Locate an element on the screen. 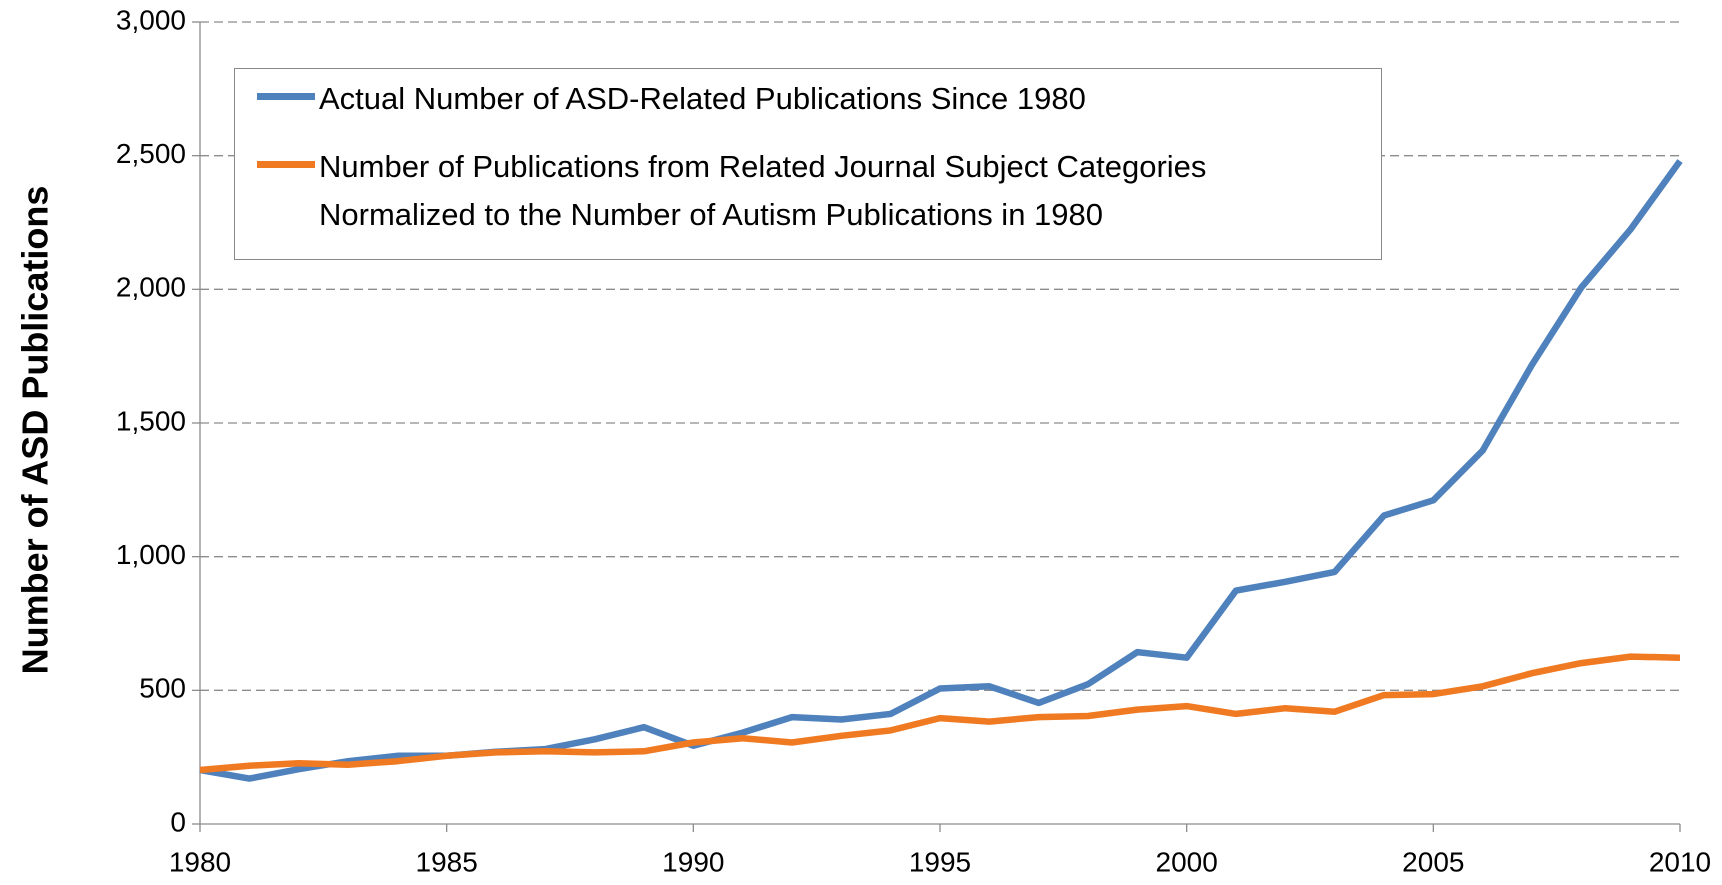 The width and height of the screenshot is (1722, 885). y-axis-title: Number of ASD Publications is located at coordinates (35, 430).